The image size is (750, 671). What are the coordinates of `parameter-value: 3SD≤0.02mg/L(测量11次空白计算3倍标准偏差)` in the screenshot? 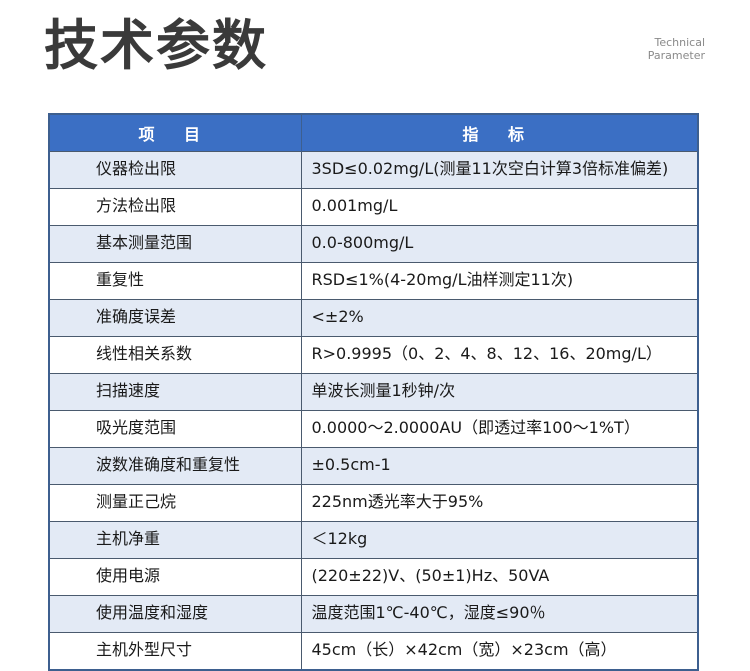 It's located at (499, 170).